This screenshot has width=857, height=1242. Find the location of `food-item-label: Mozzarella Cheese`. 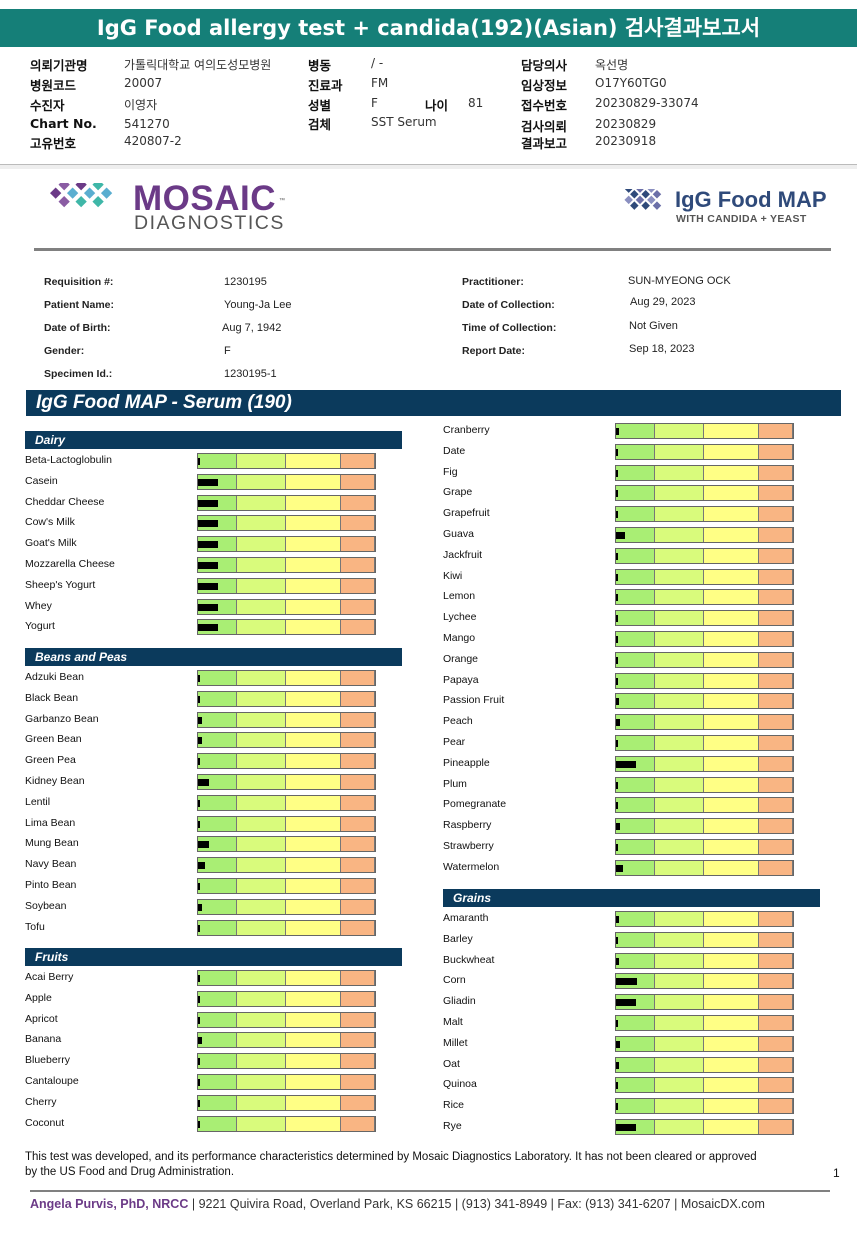

food-item-label: Mozzarella Cheese is located at coordinates (70, 564).